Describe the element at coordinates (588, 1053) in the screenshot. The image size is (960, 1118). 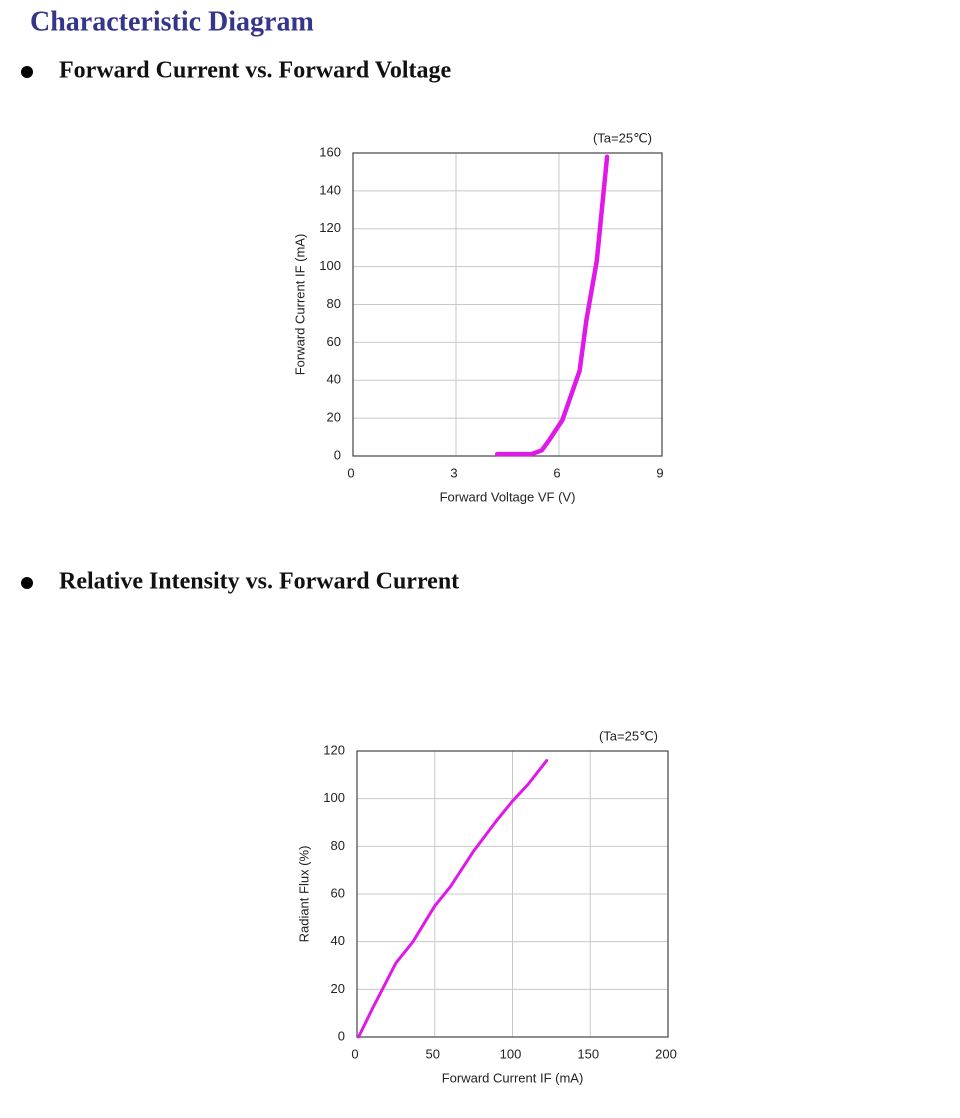
I see `x-tick-label: 150` at that location.